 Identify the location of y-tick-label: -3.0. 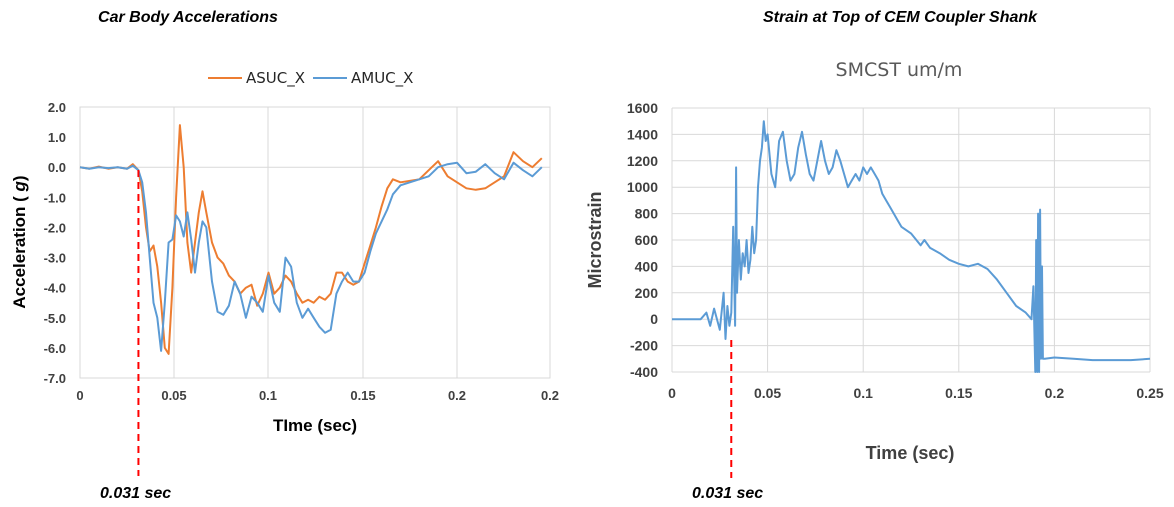
(55, 258).